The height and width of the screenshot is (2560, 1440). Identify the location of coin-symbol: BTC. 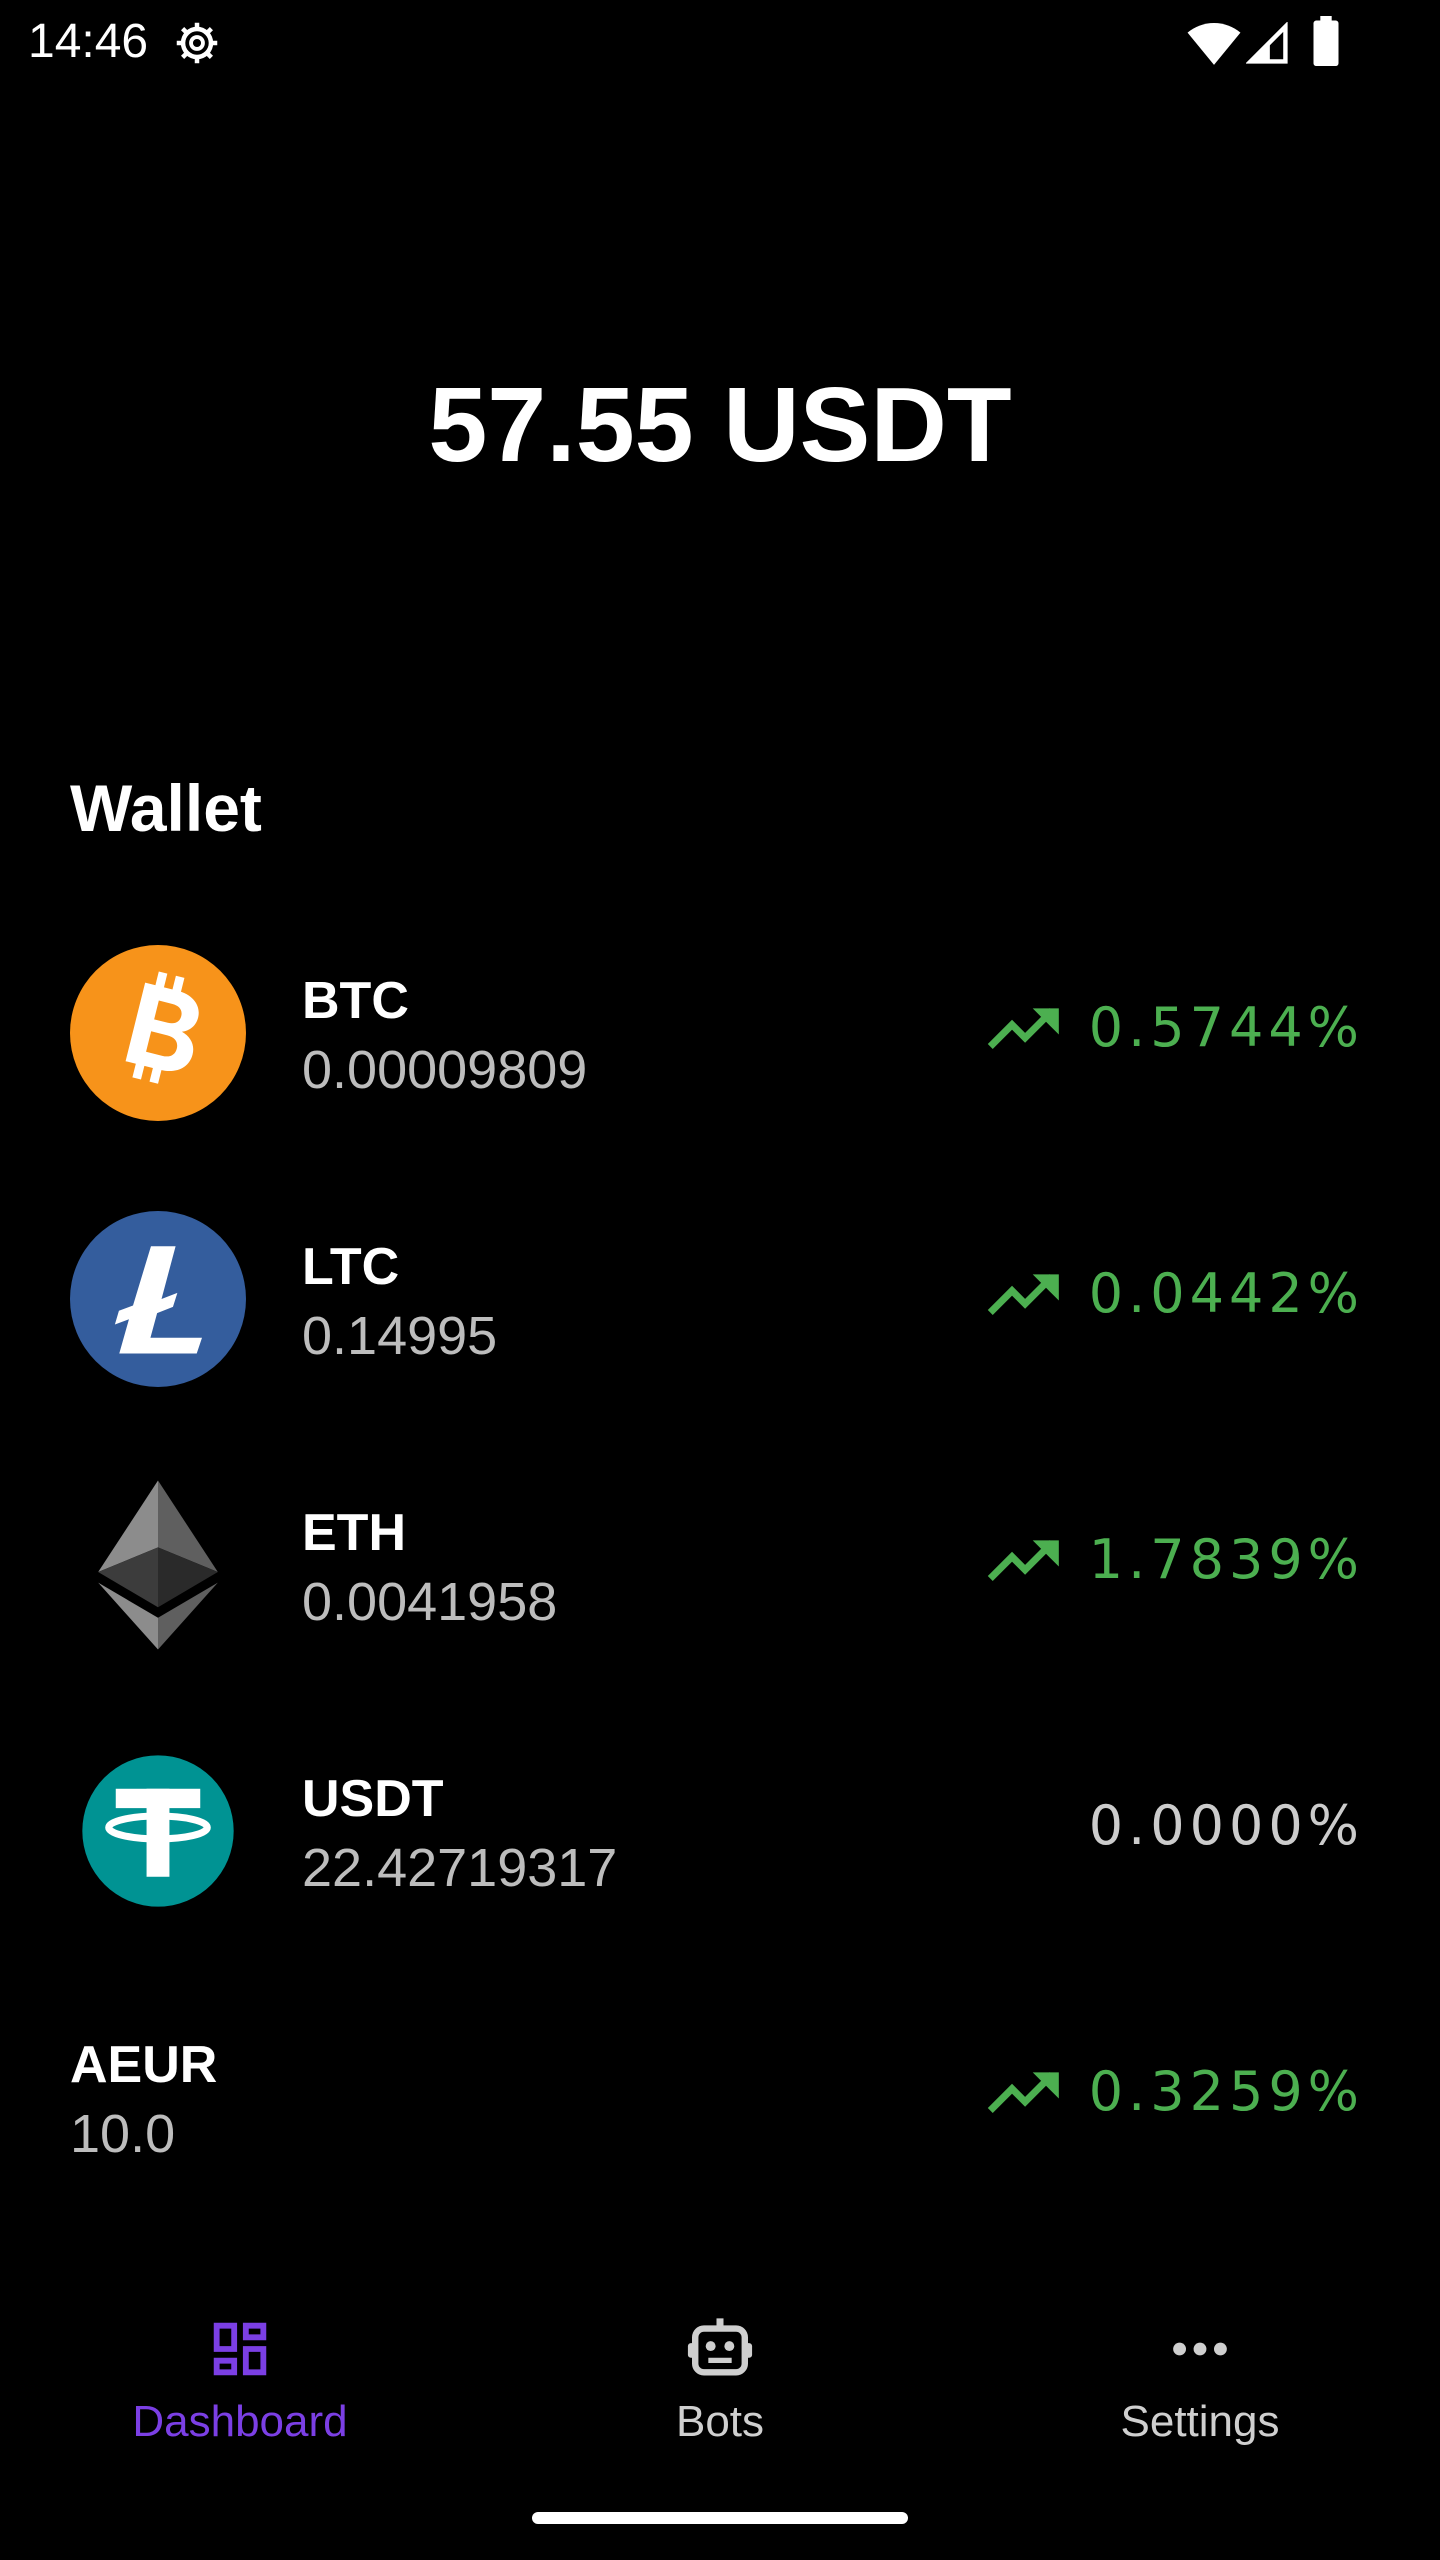
(355, 1001).